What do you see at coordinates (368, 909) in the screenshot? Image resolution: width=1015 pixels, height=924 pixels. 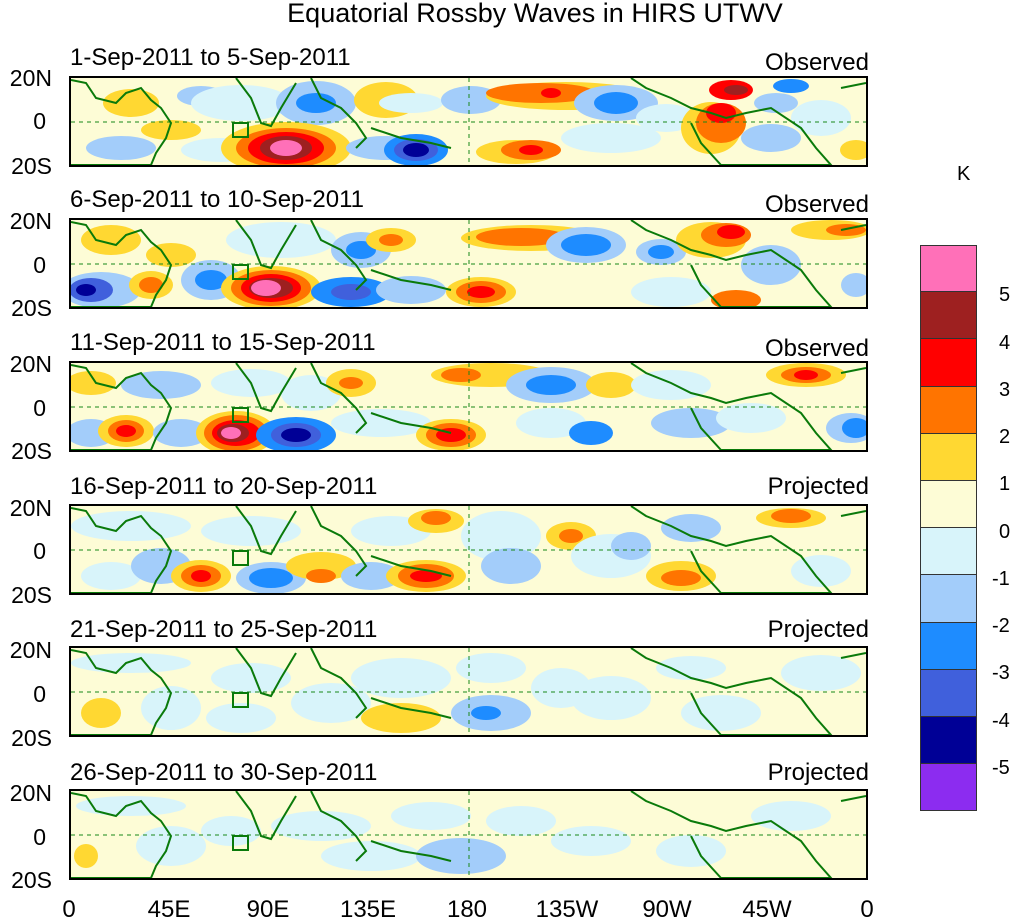 I see `xtick-135e: 135E` at bounding box center [368, 909].